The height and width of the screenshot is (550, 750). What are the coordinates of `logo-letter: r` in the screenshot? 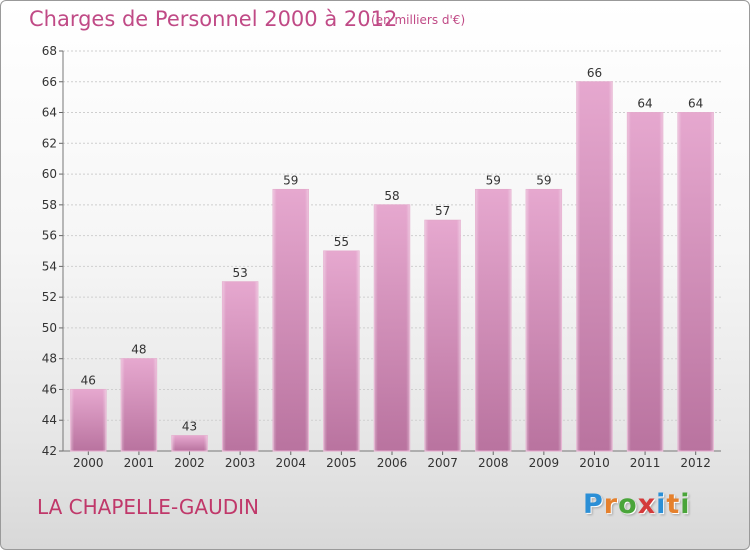 It's located at (611, 504).